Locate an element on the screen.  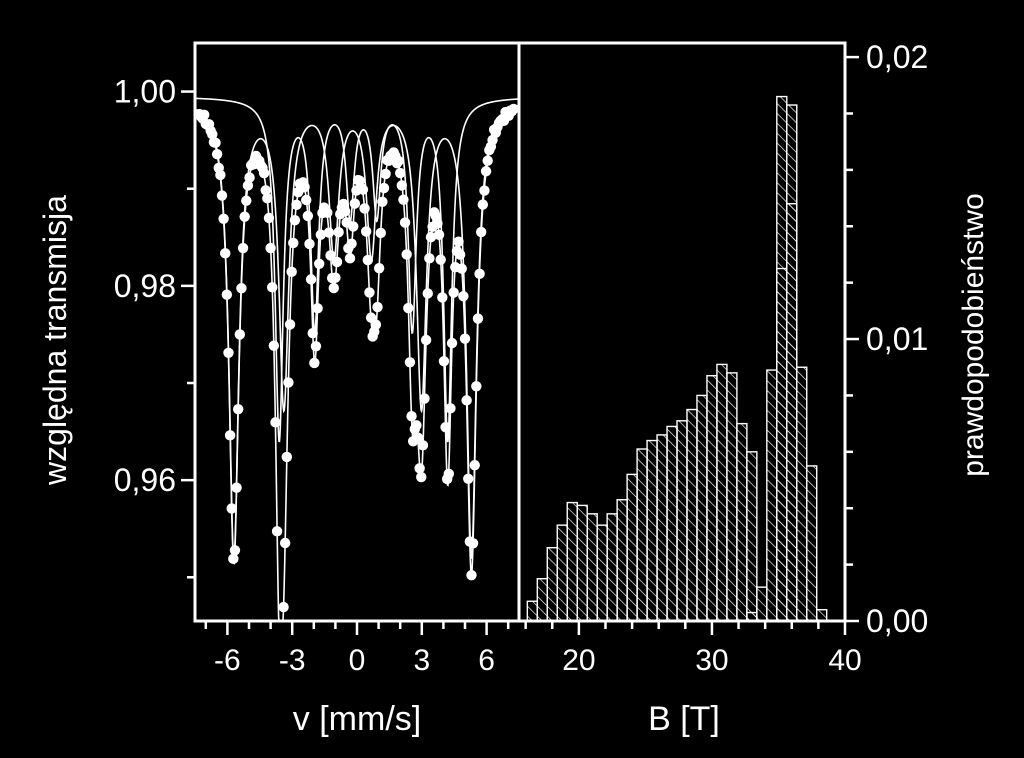
y-tick-label: 0,96 is located at coordinates (145, 480).